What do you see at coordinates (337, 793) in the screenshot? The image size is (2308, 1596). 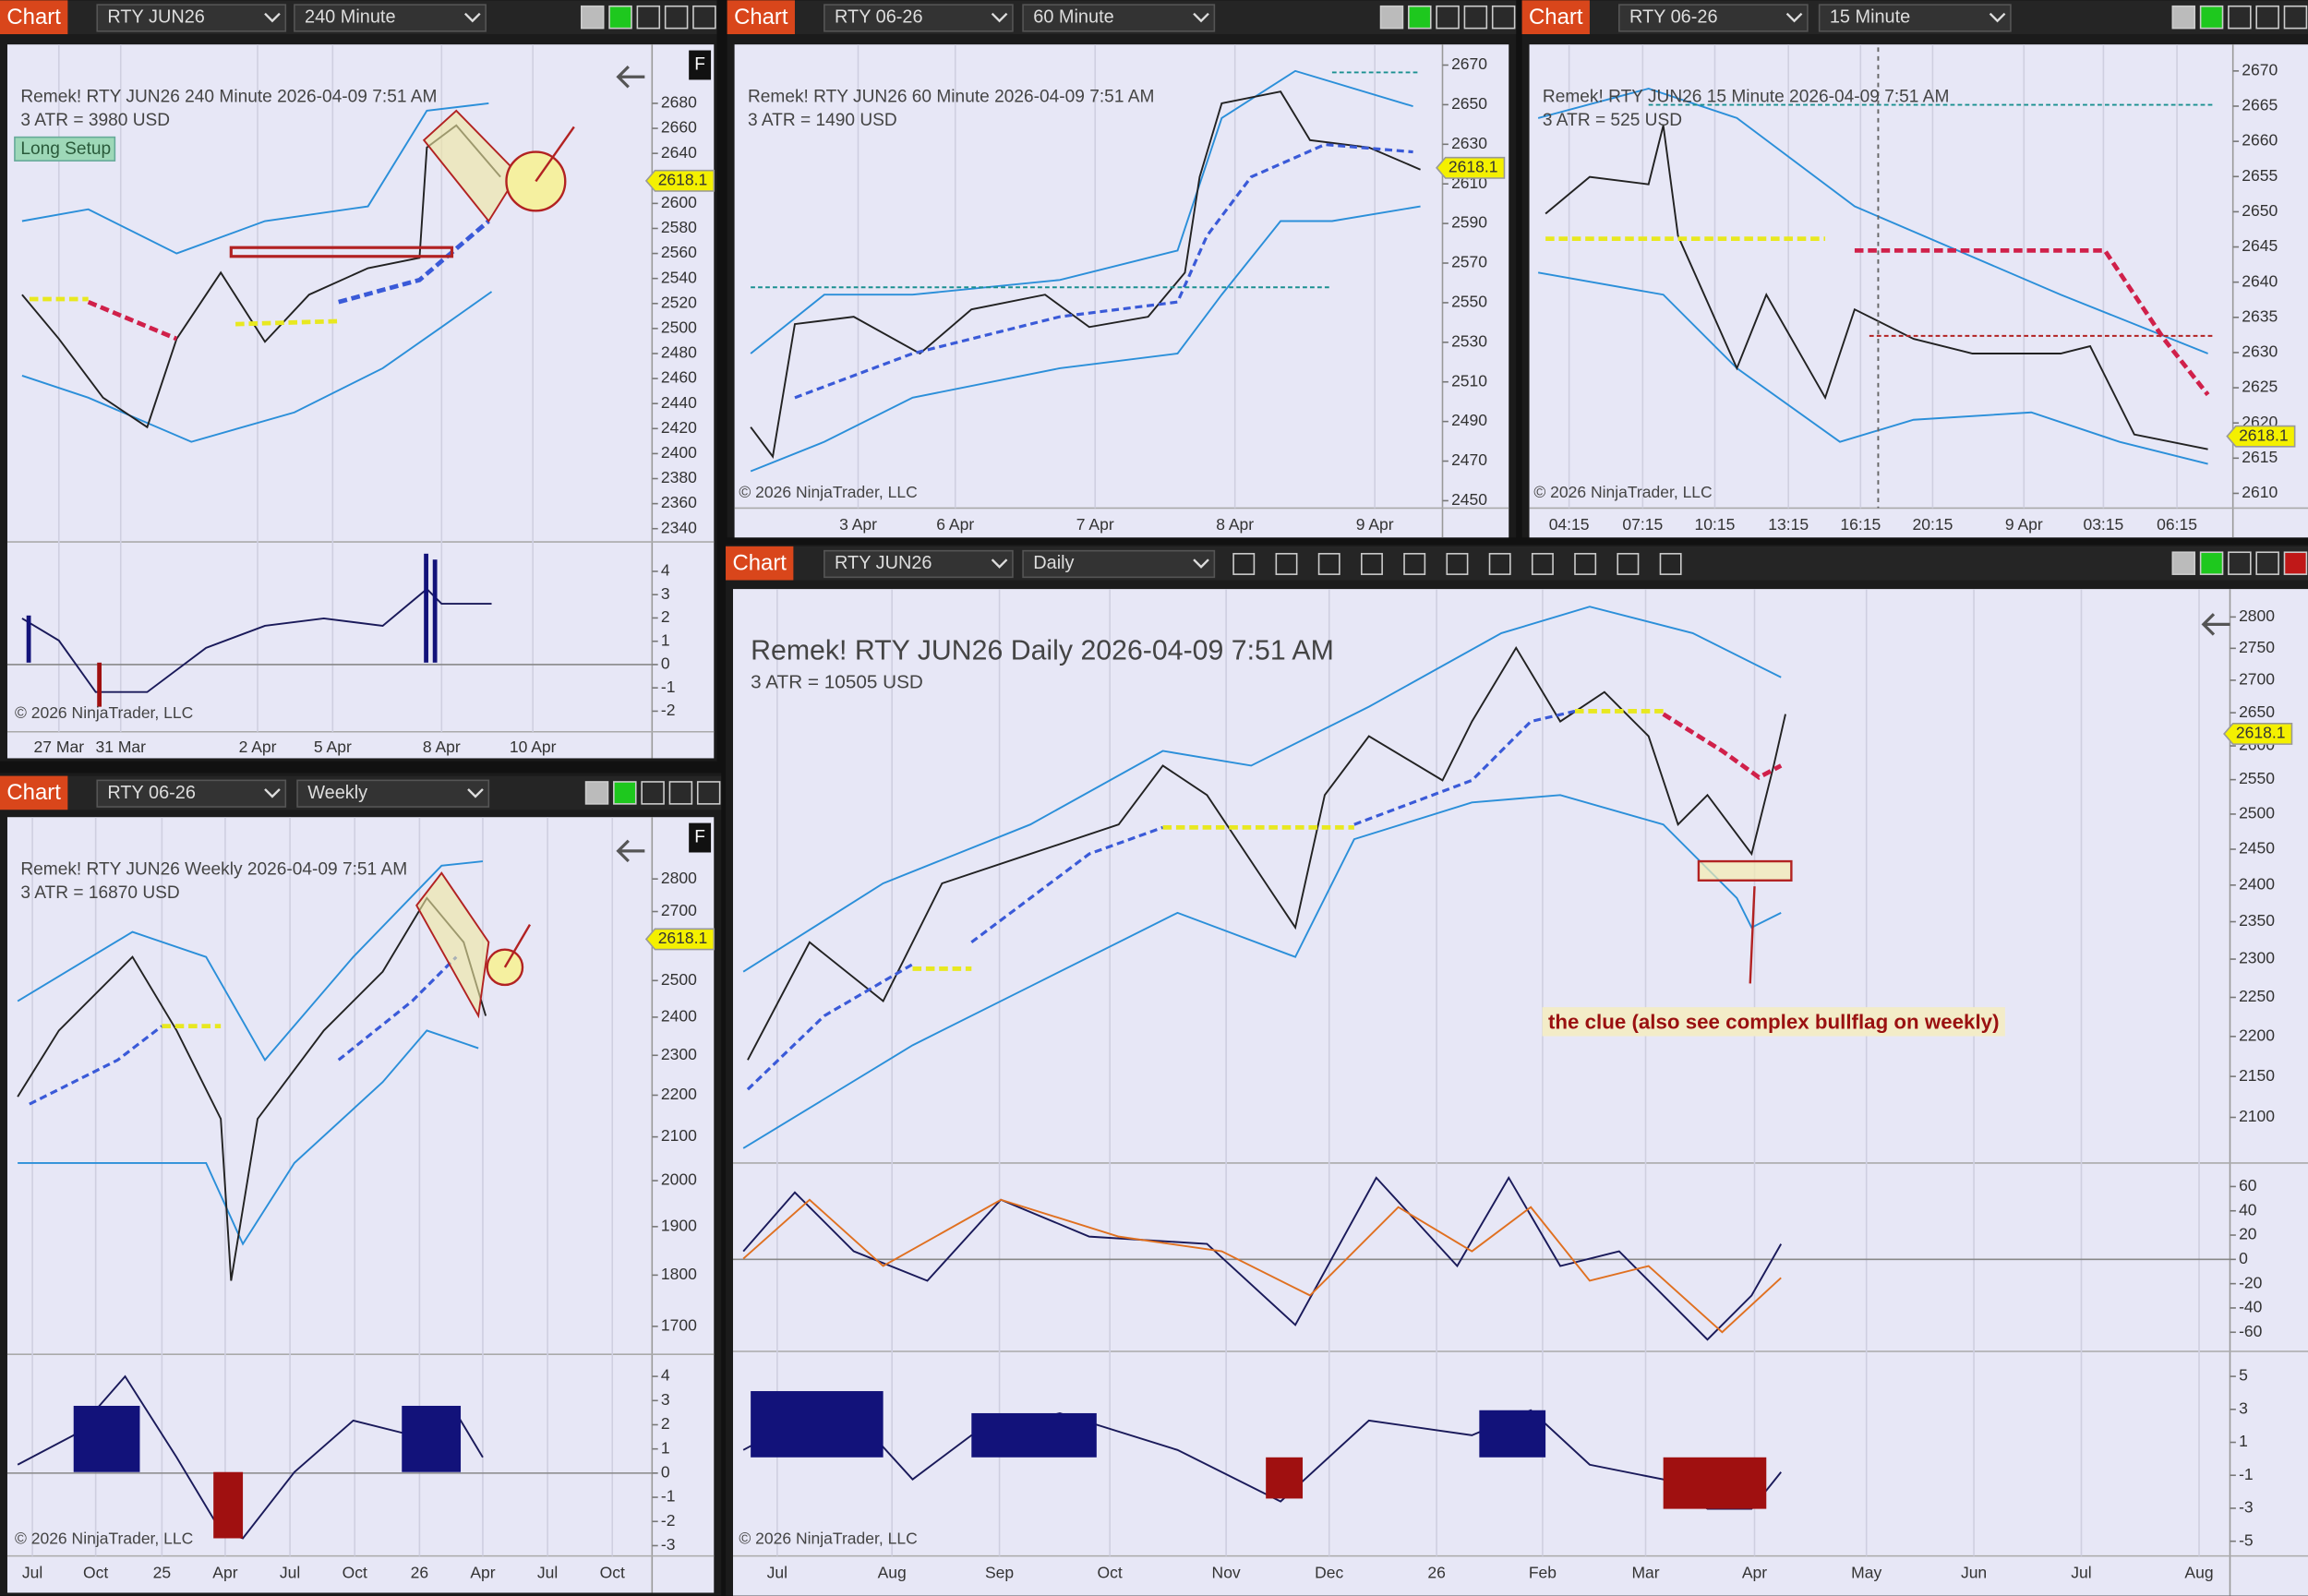 I see `interval-label: Weekly` at bounding box center [337, 793].